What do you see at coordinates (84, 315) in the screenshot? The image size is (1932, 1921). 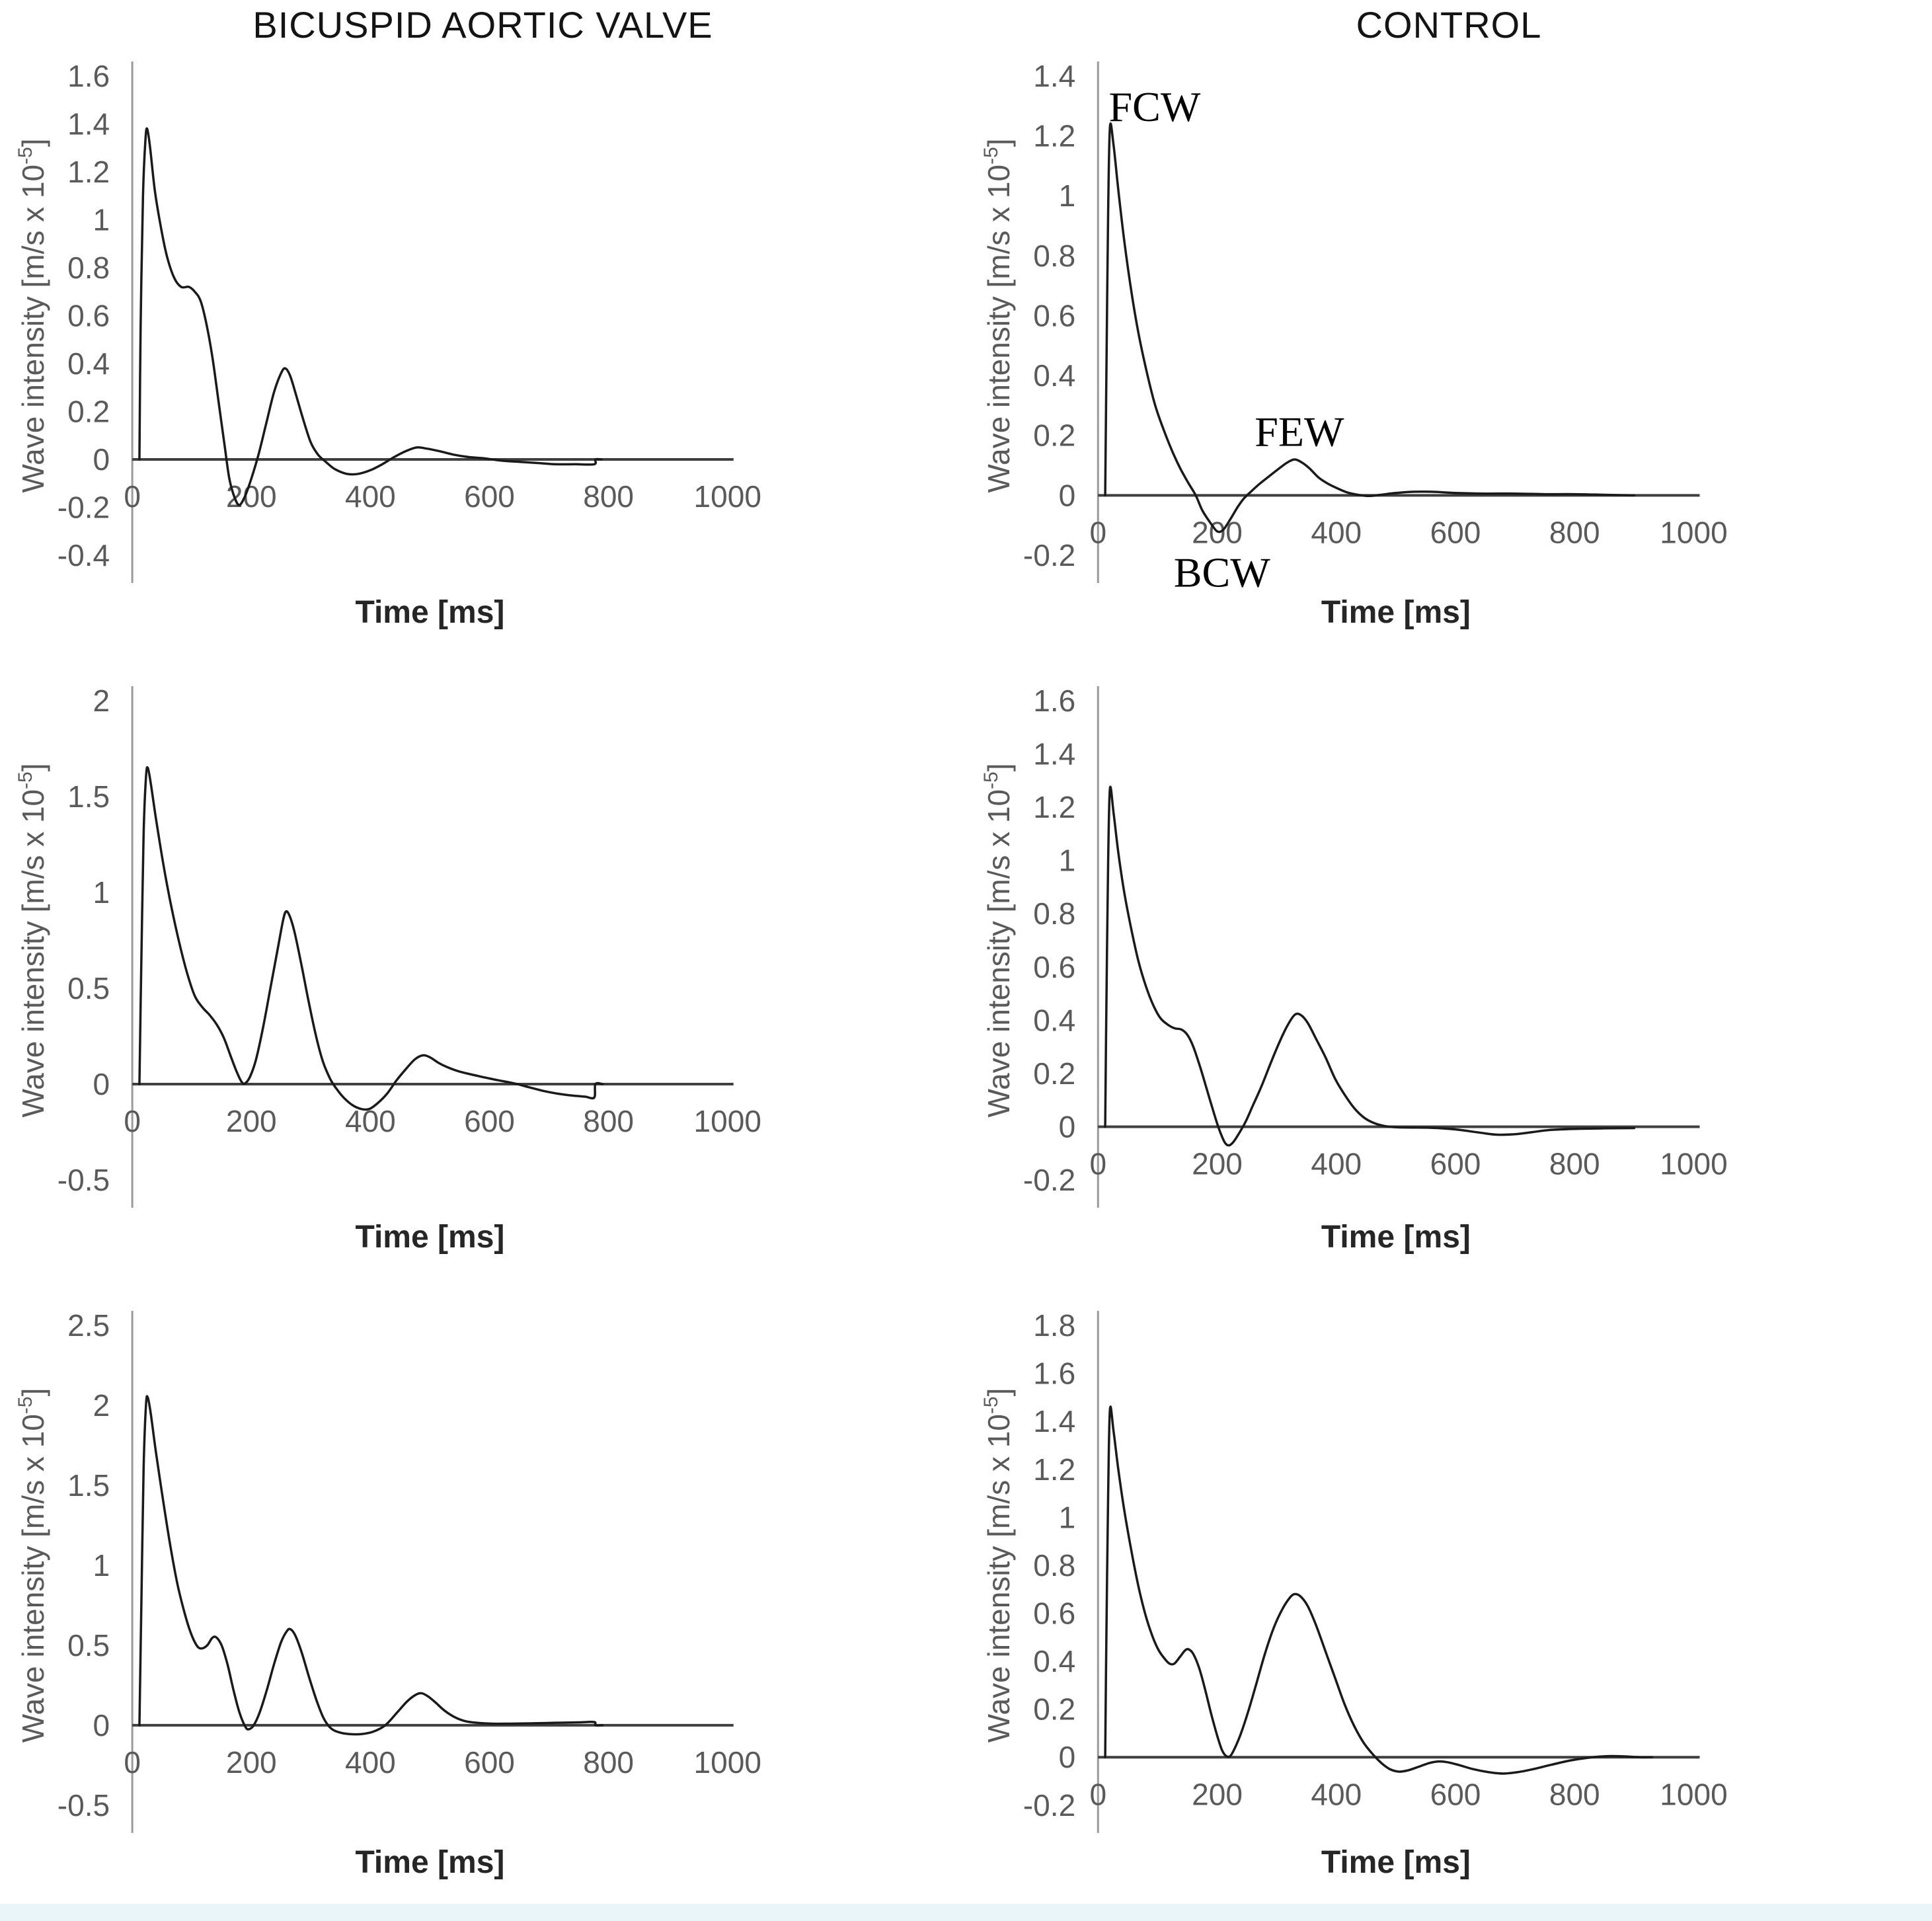 I see `y-tick-labels: 1.6 1.4 1.2 1 0.8 0.6 0.4 0.2 0 -0.2 -0.4` at bounding box center [84, 315].